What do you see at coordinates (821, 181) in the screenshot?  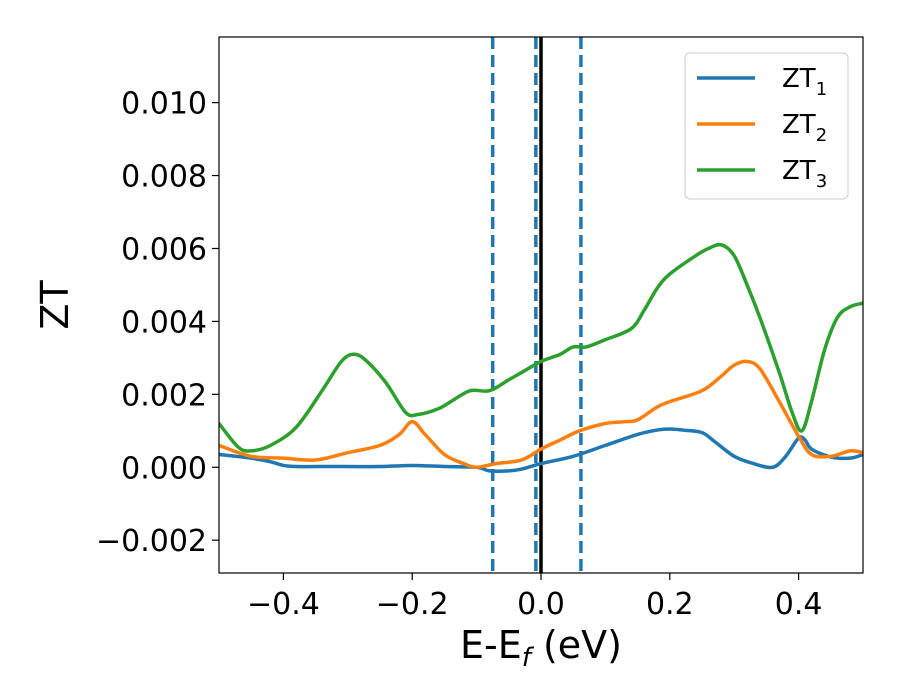 I see `legend-label-subscript: 3` at bounding box center [821, 181].